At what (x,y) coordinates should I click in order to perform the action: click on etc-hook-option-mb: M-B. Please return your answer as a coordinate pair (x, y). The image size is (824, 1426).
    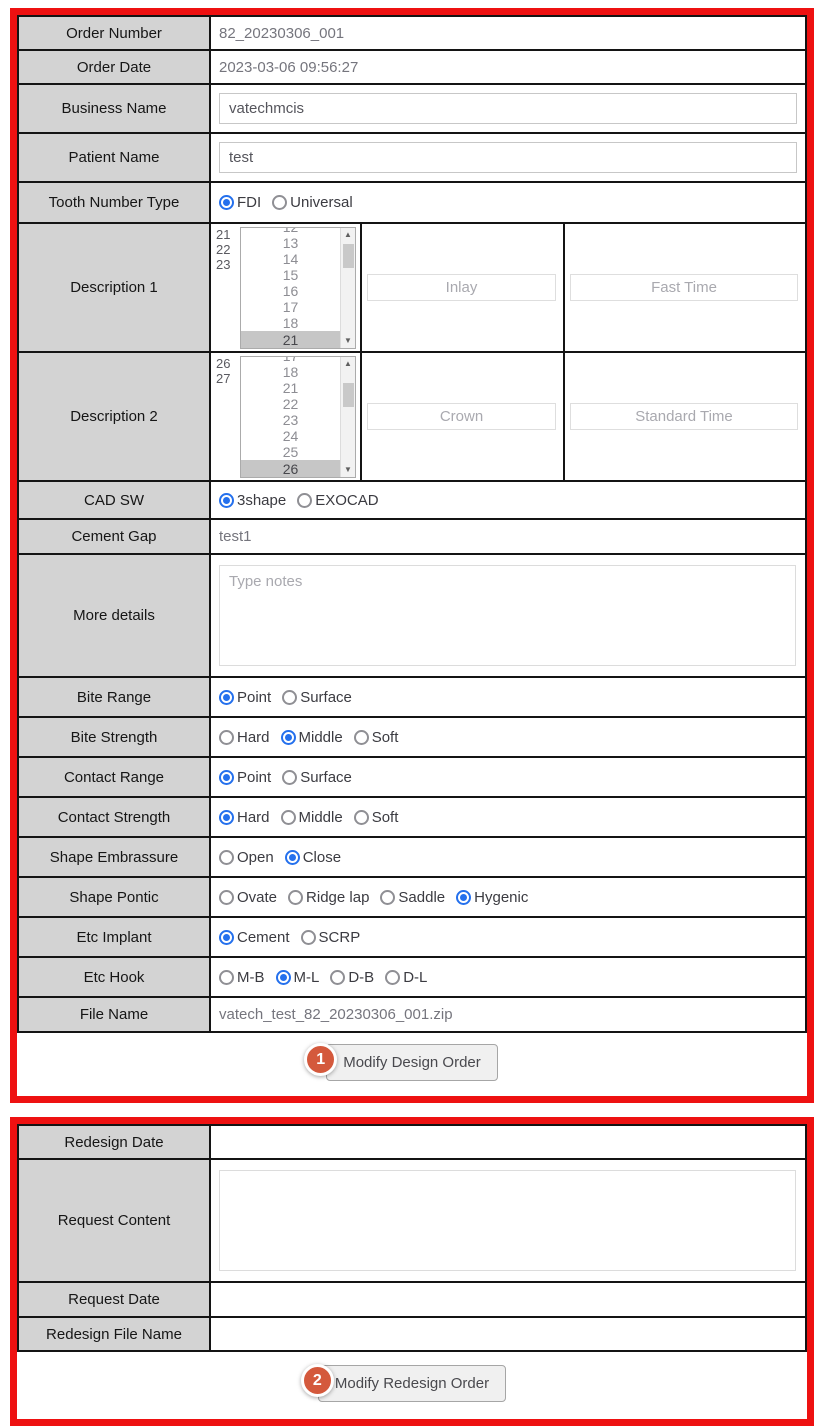
    Looking at the image, I should click on (242, 977).